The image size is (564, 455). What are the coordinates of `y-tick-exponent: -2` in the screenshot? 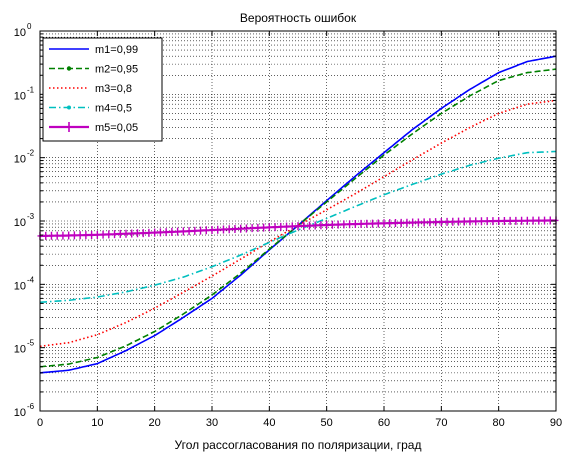 It's located at (31, 153).